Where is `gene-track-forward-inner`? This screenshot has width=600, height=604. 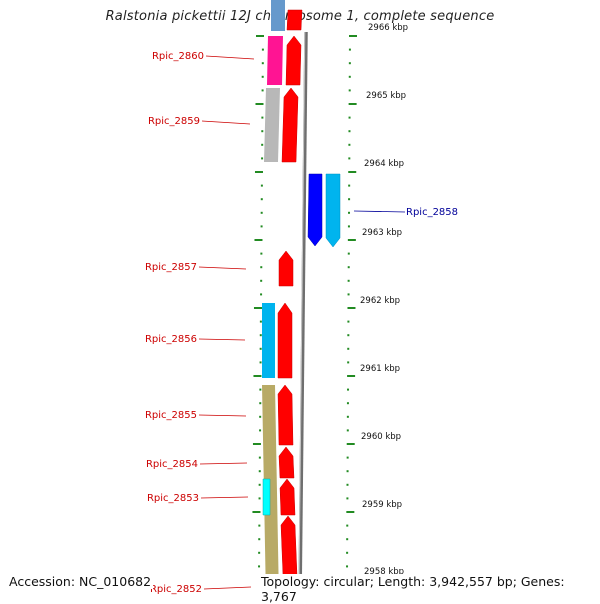 gene-track-forward-inner is located at coordinates (273, 300).